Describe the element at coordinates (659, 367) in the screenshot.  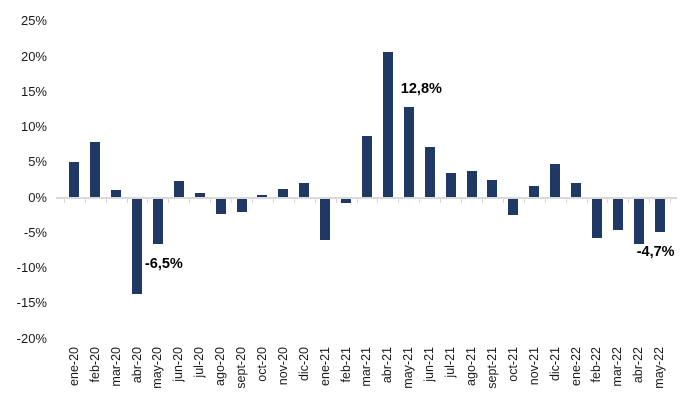
I see `x-axis-tick-label: may-22` at that location.